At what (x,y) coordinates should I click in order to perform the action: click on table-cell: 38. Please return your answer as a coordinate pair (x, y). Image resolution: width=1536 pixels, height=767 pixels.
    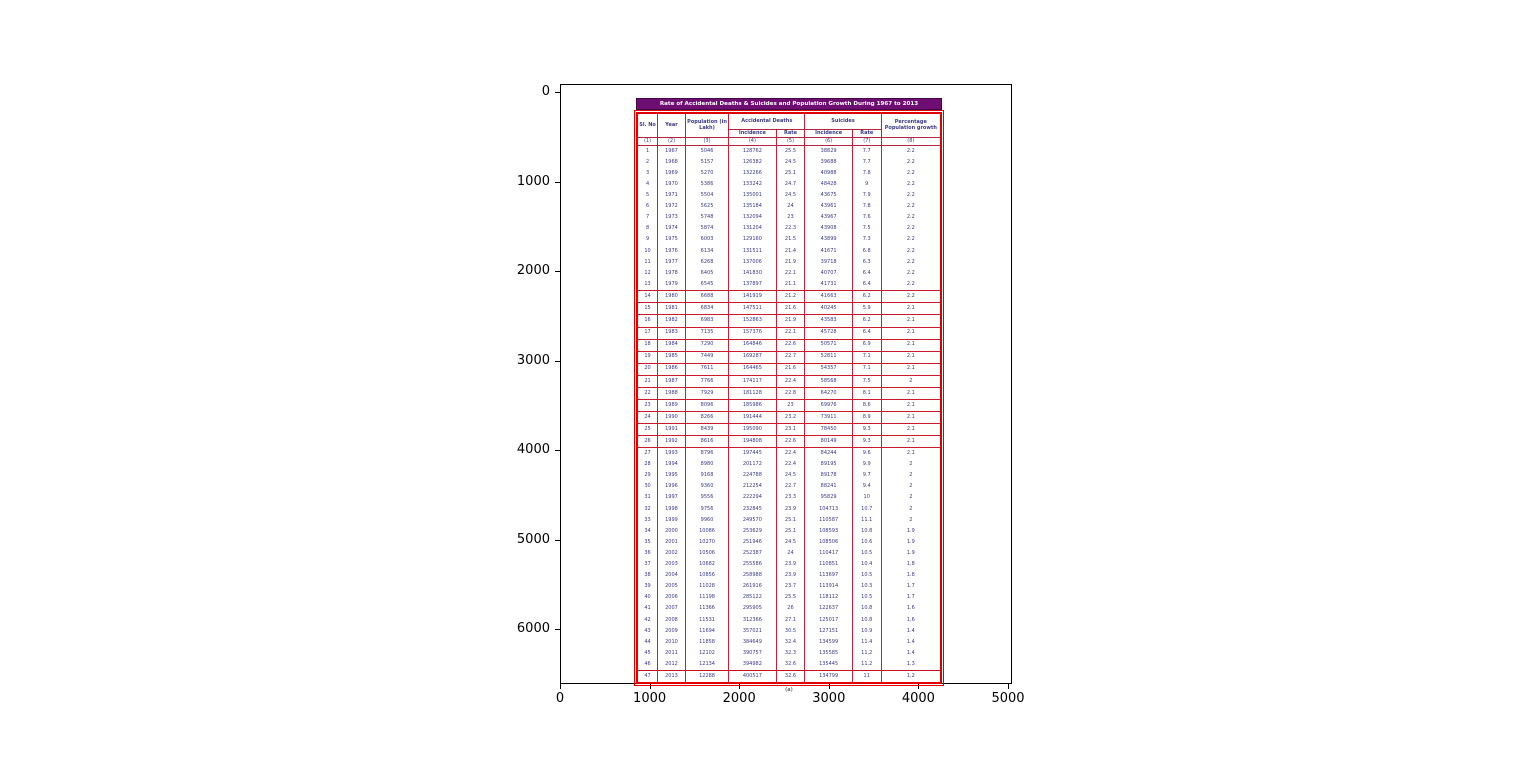
    Looking at the image, I should click on (647, 576).